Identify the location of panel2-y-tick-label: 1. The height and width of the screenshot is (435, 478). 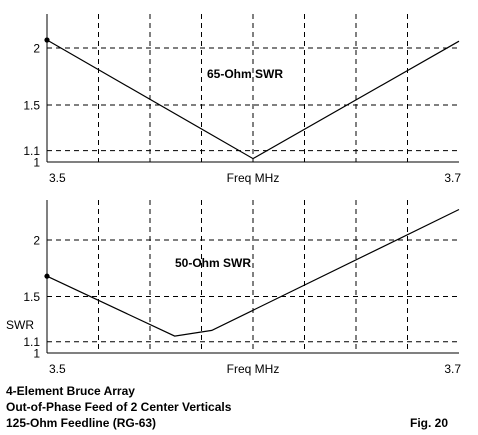
(36, 354).